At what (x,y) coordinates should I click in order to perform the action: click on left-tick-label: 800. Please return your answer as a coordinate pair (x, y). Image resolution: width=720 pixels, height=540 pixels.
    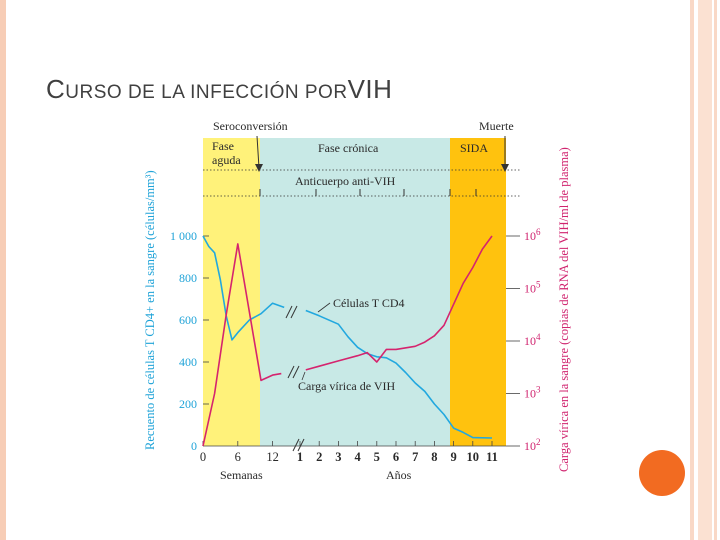
    Looking at the image, I should click on (188, 278).